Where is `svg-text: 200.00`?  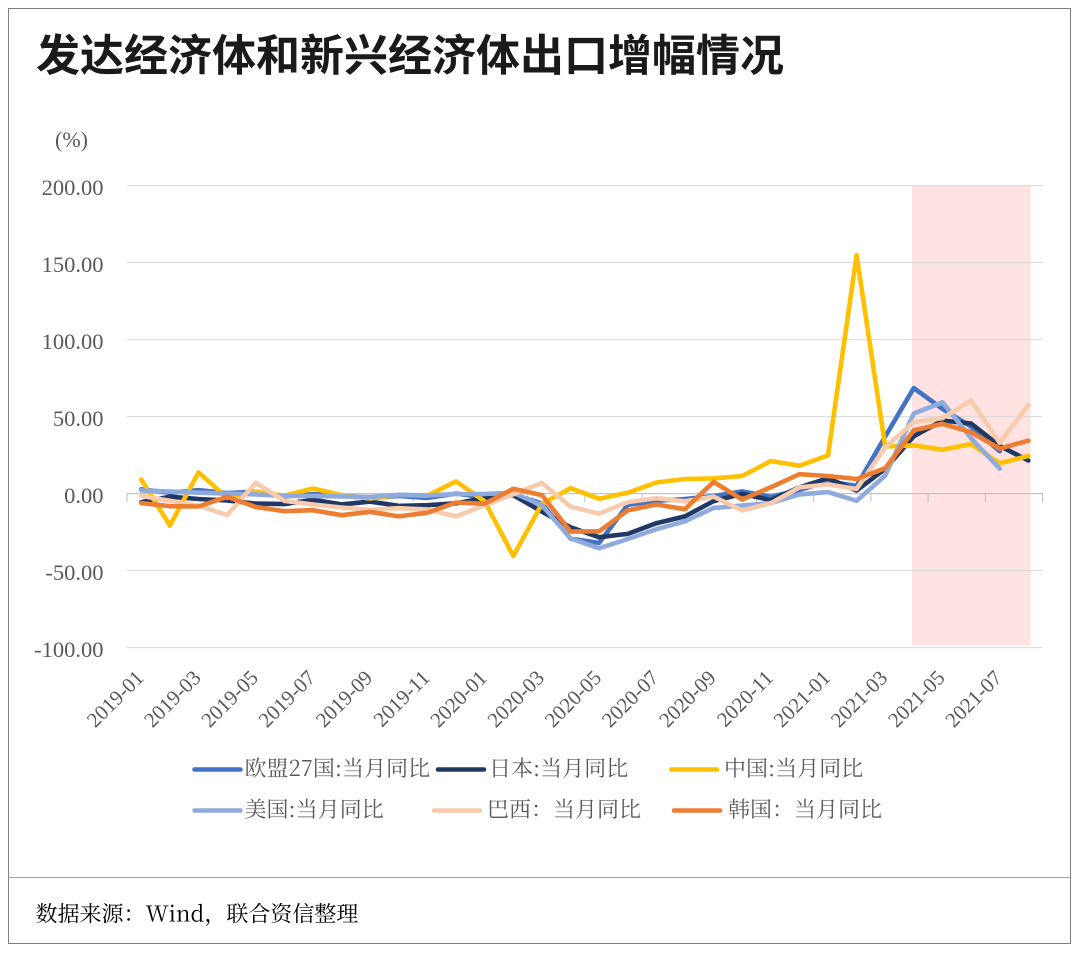 svg-text: 200.00 is located at coordinates (73, 187).